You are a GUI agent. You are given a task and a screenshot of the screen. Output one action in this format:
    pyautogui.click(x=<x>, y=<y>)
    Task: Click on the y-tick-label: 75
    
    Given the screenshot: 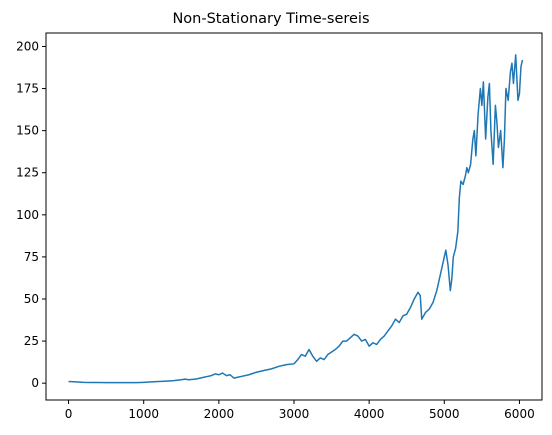 What is the action you would take?
    pyautogui.click(x=31, y=257)
    